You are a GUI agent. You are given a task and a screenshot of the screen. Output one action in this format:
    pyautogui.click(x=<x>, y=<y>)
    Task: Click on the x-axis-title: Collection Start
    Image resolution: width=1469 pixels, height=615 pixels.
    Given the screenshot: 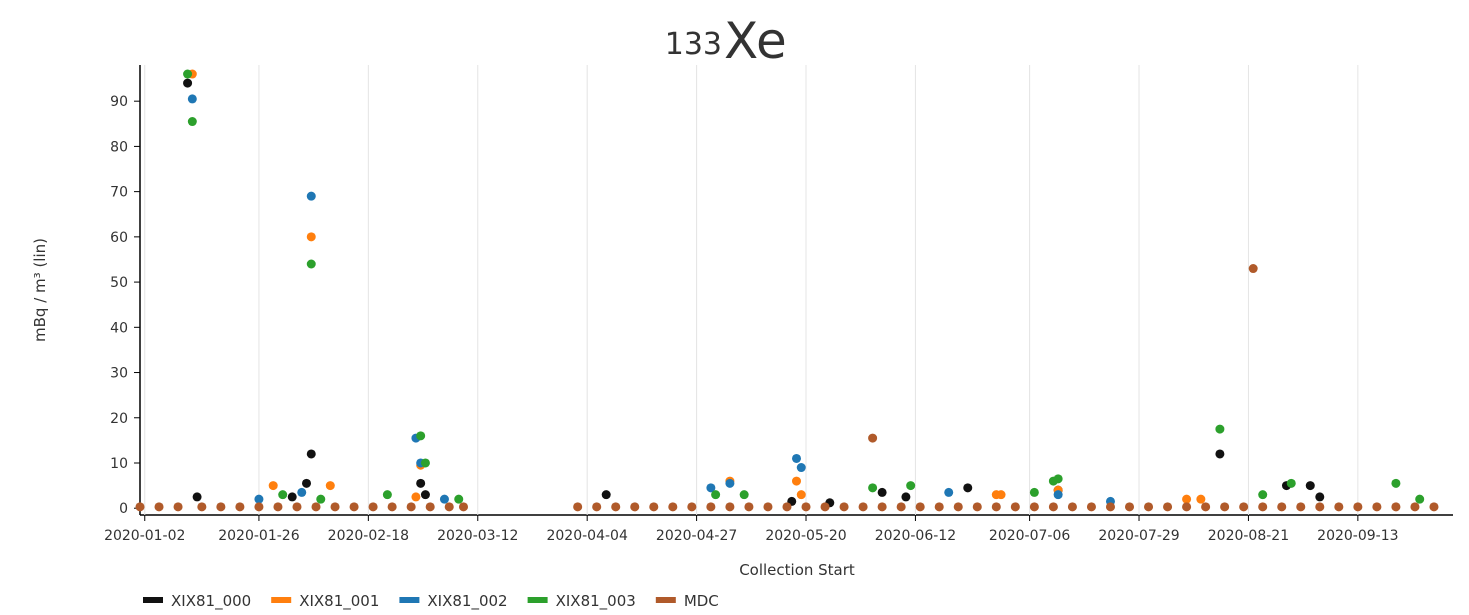 What is the action you would take?
    pyautogui.click(x=797, y=570)
    